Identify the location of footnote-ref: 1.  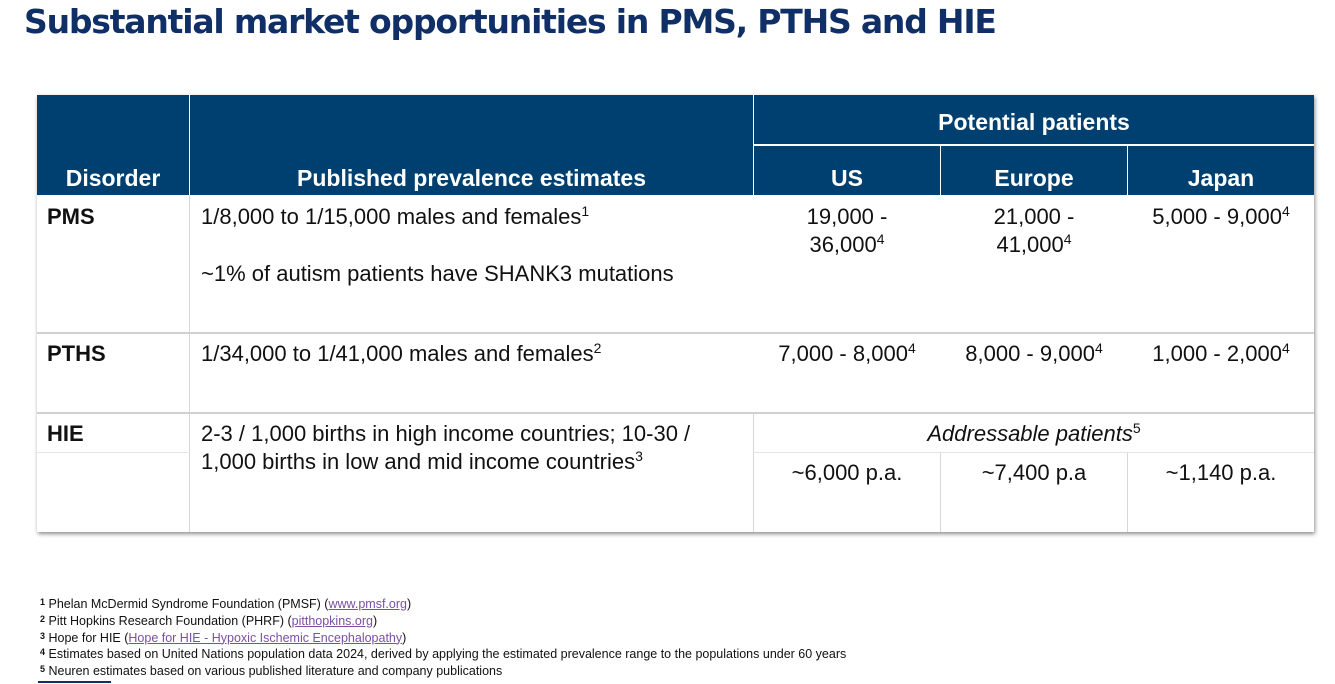
(585, 211).